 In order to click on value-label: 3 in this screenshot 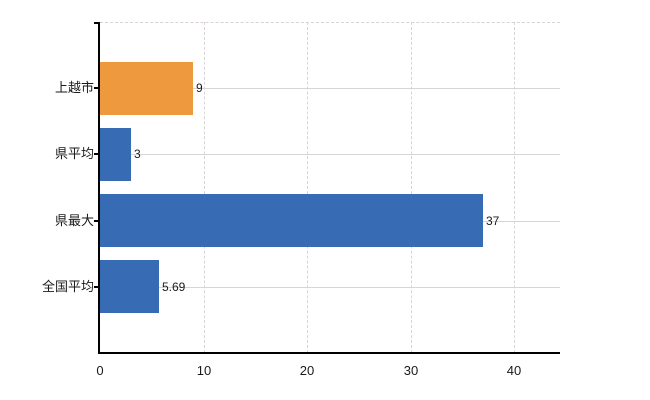, I will do `click(137, 154)`.